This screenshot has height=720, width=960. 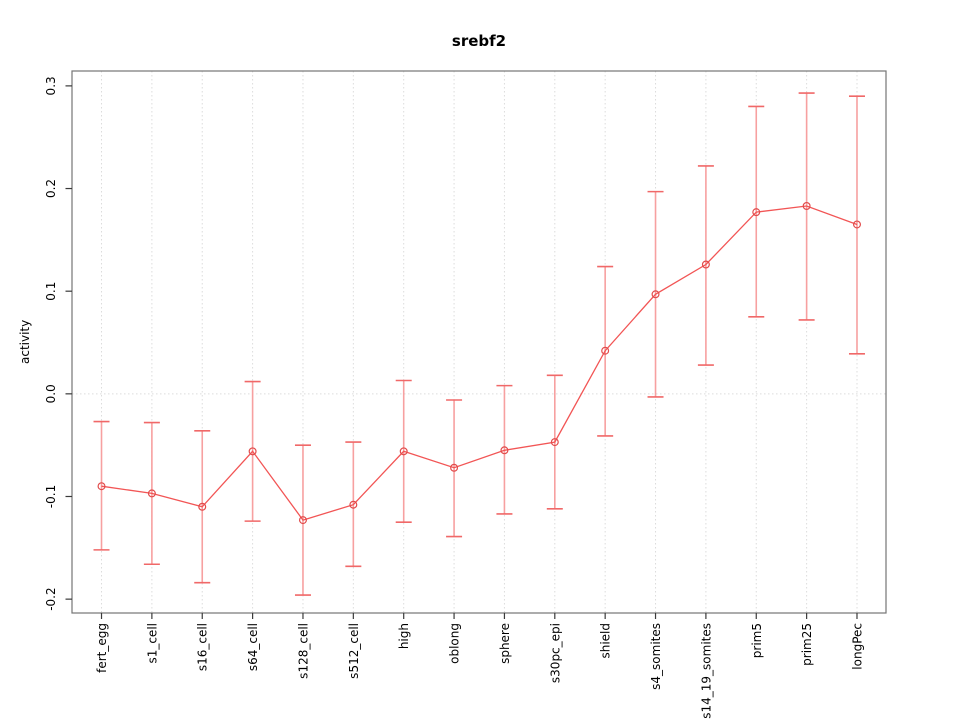 I want to click on x-tick-label: s128_cell, so click(x=304, y=651).